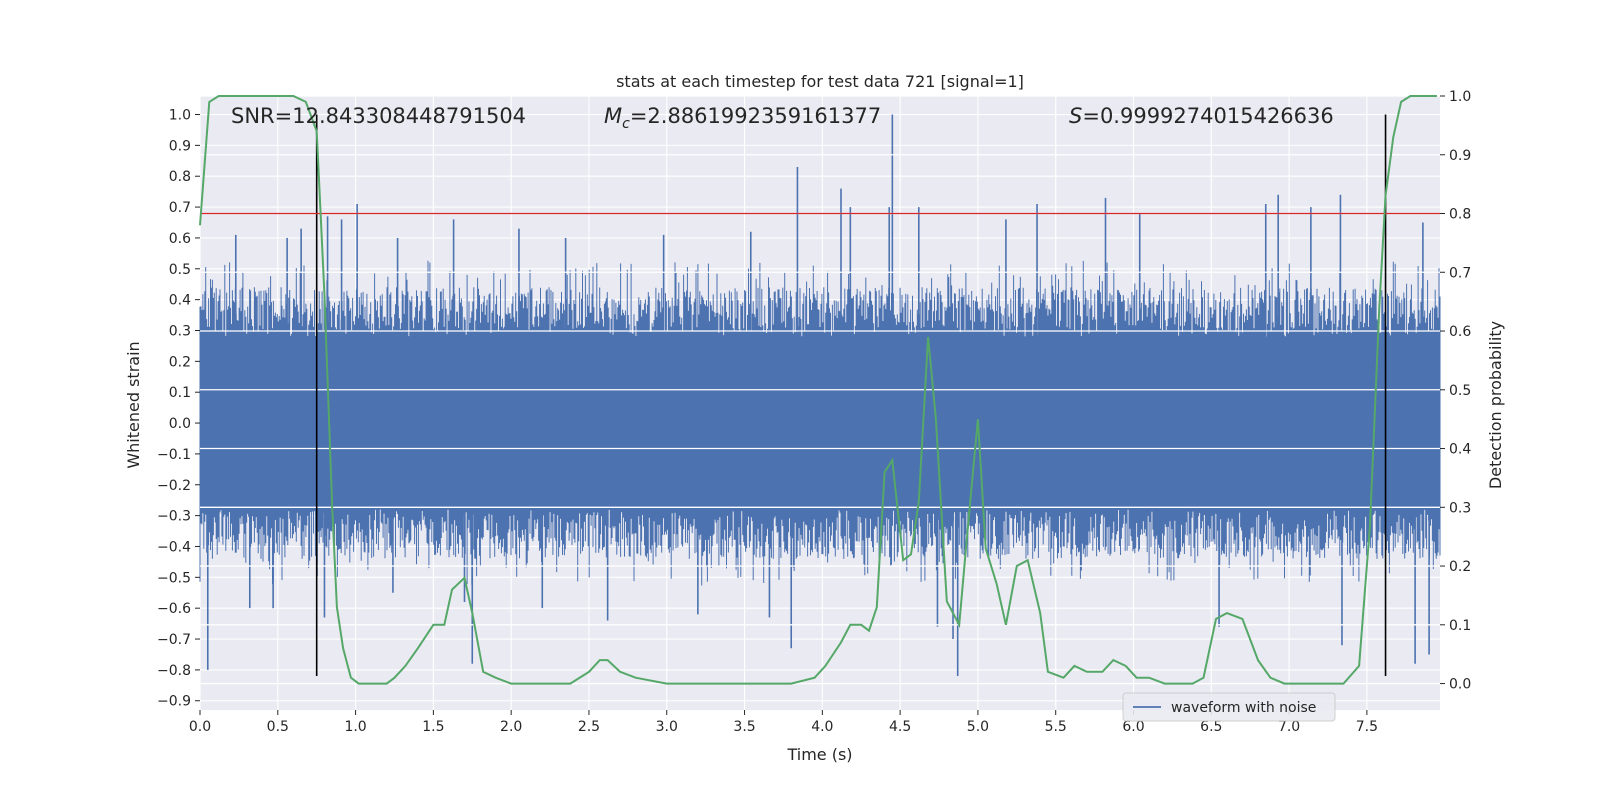 The height and width of the screenshot is (800, 1600). Describe the element at coordinates (755, 116) in the screenshot. I see `chirp-mass-value: =2.8861992359161377` at that location.